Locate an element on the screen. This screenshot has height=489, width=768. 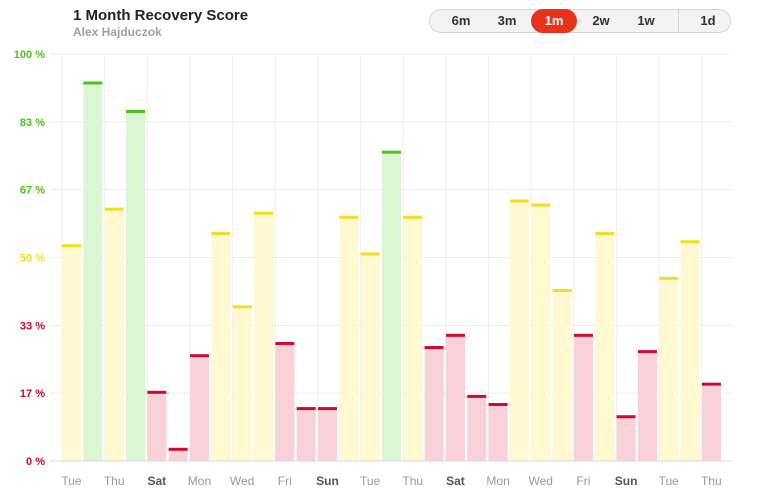
range-button-1m: 1m is located at coordinates (554, 21).